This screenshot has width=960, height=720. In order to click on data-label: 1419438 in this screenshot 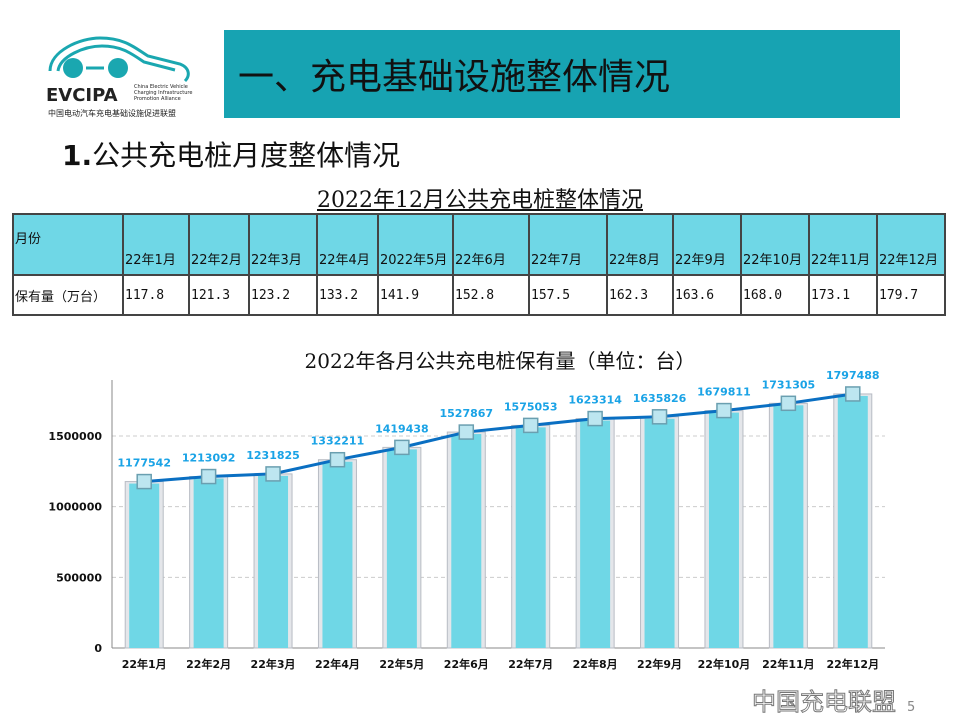, I will do `click(402, 428)`.